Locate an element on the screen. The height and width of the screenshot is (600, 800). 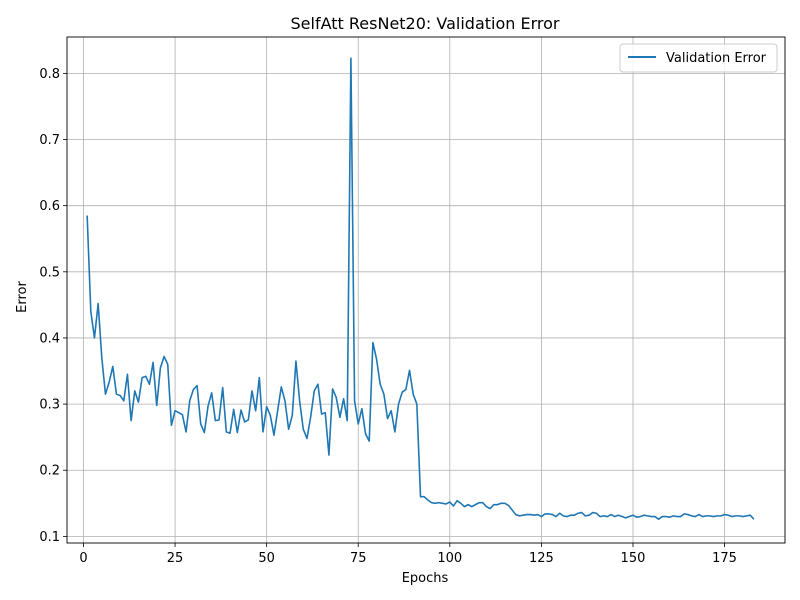
y-tick-label: 0.8 is located at coordinates (49, 74).